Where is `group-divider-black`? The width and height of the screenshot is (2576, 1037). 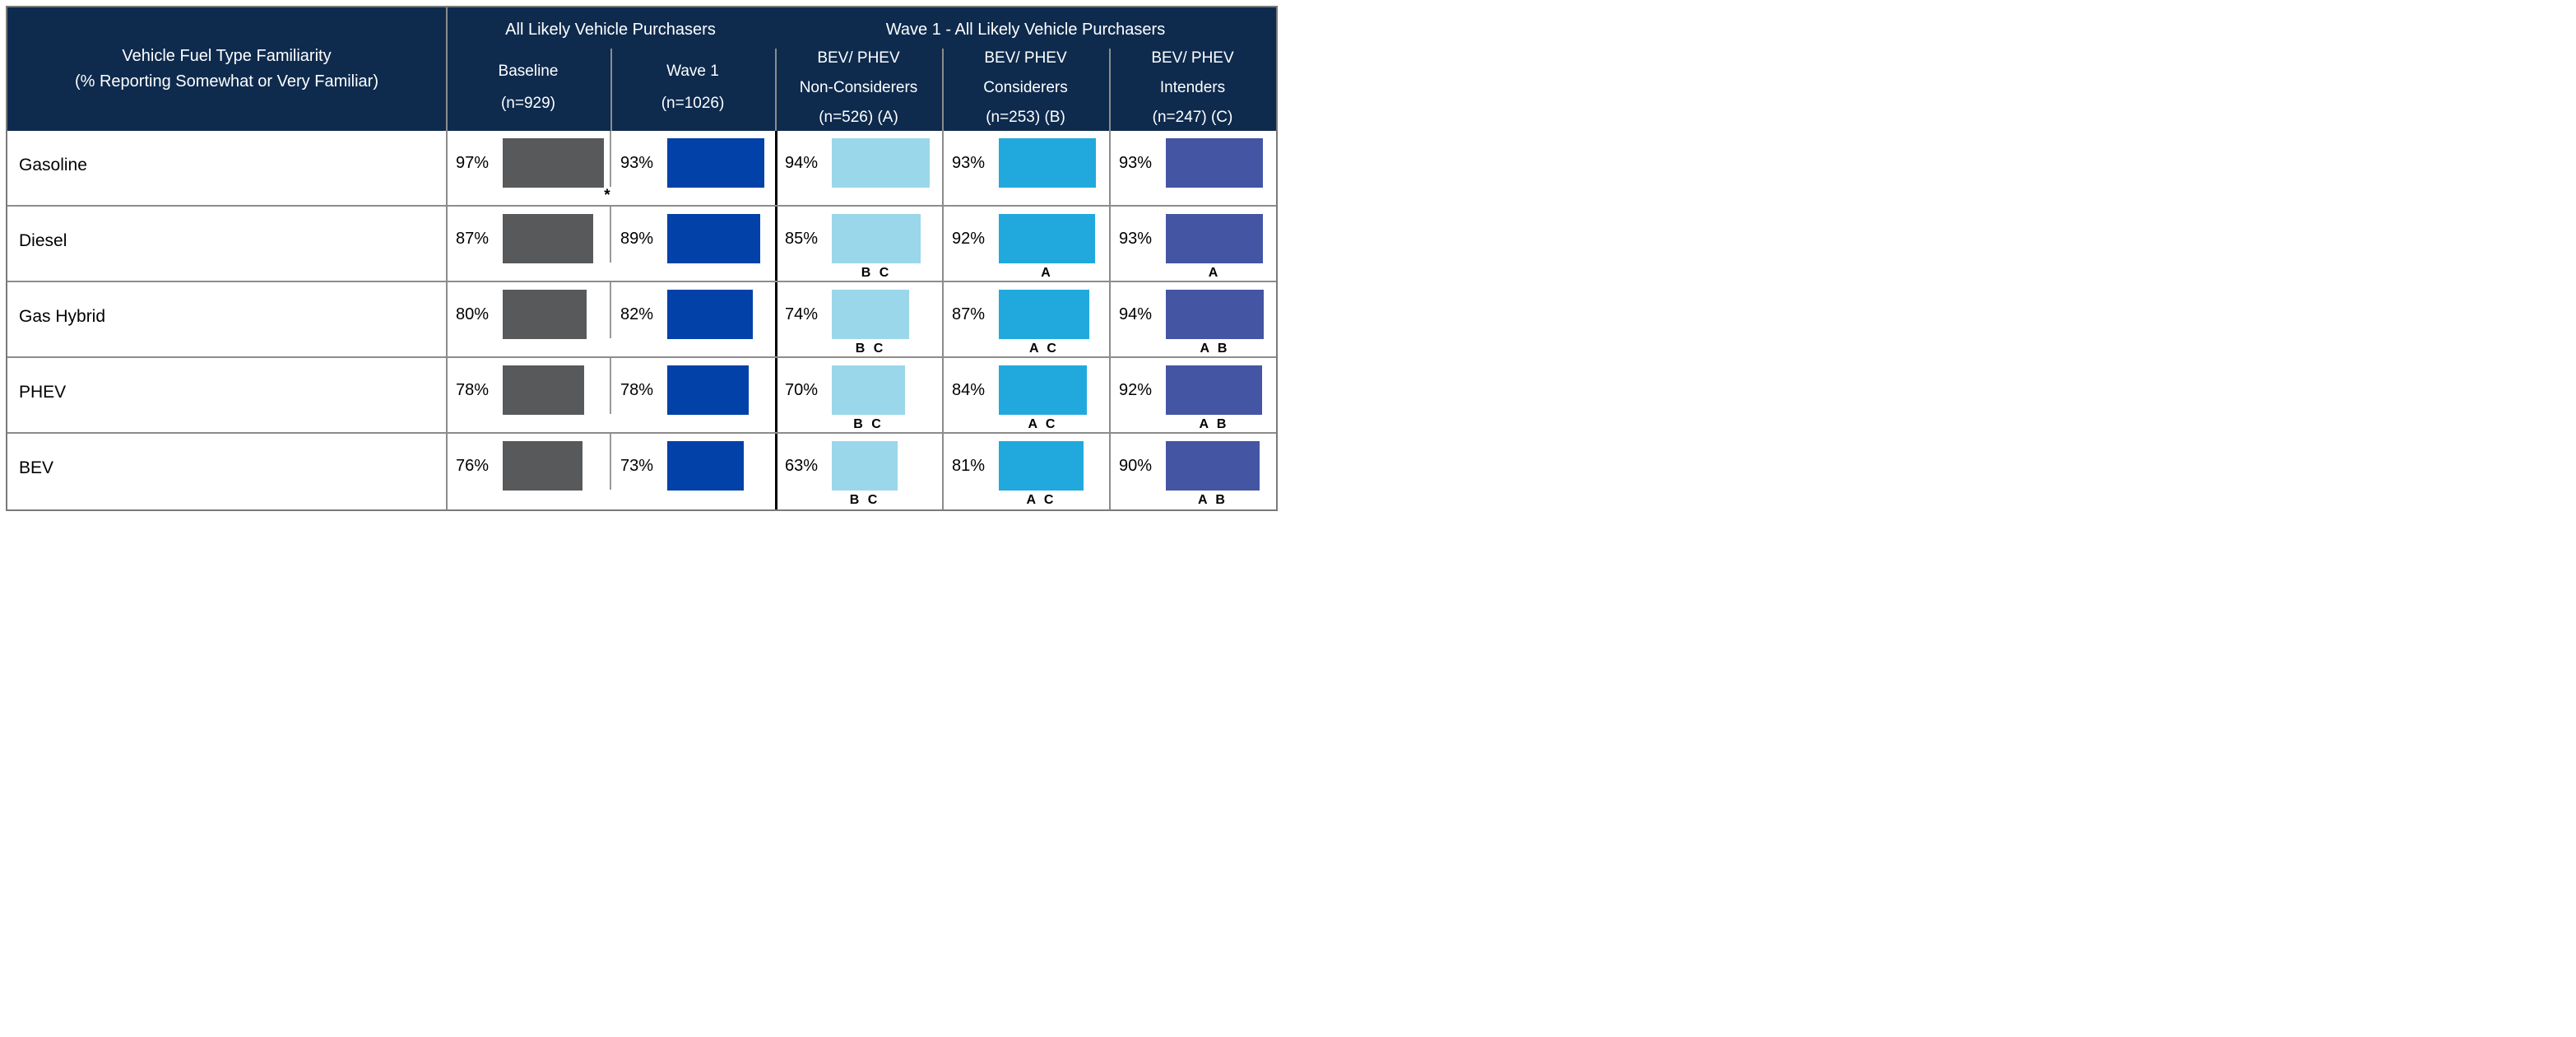
group-divider-black is located at coordinates (776, 320).